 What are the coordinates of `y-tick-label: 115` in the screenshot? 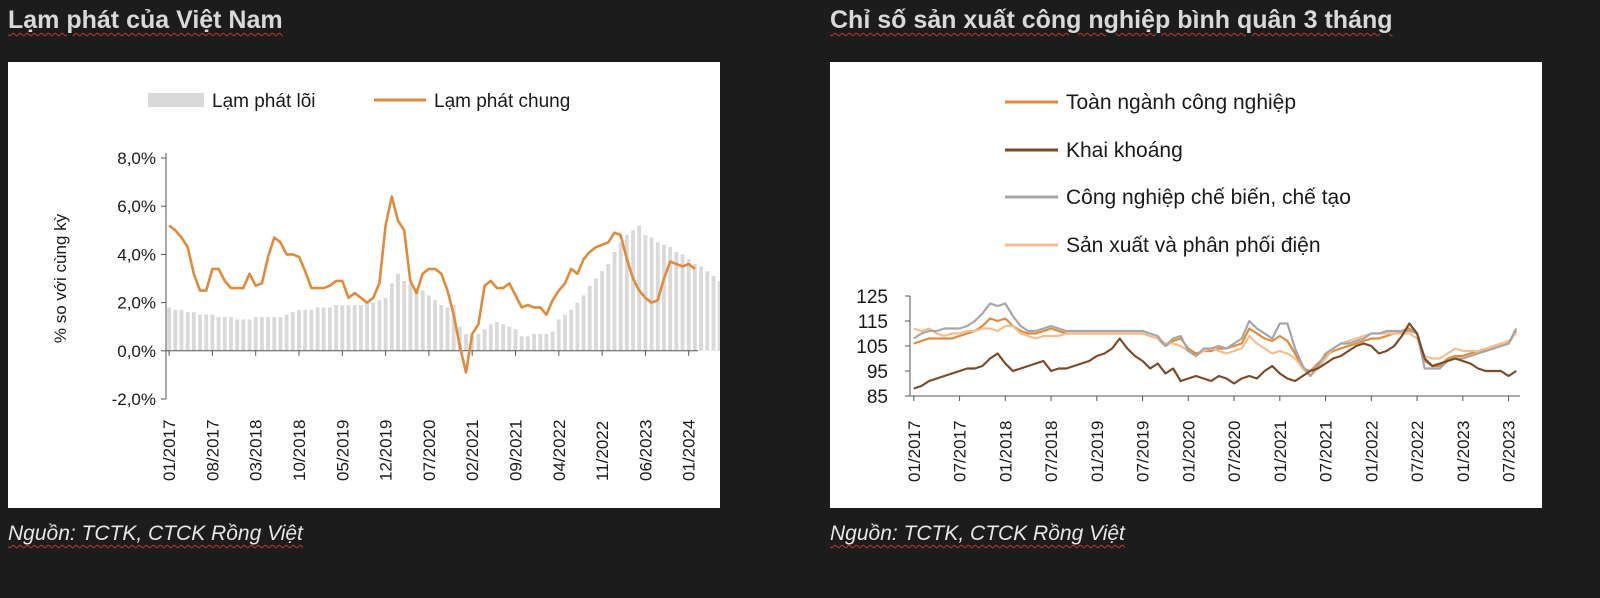 It's located at (873, 322).